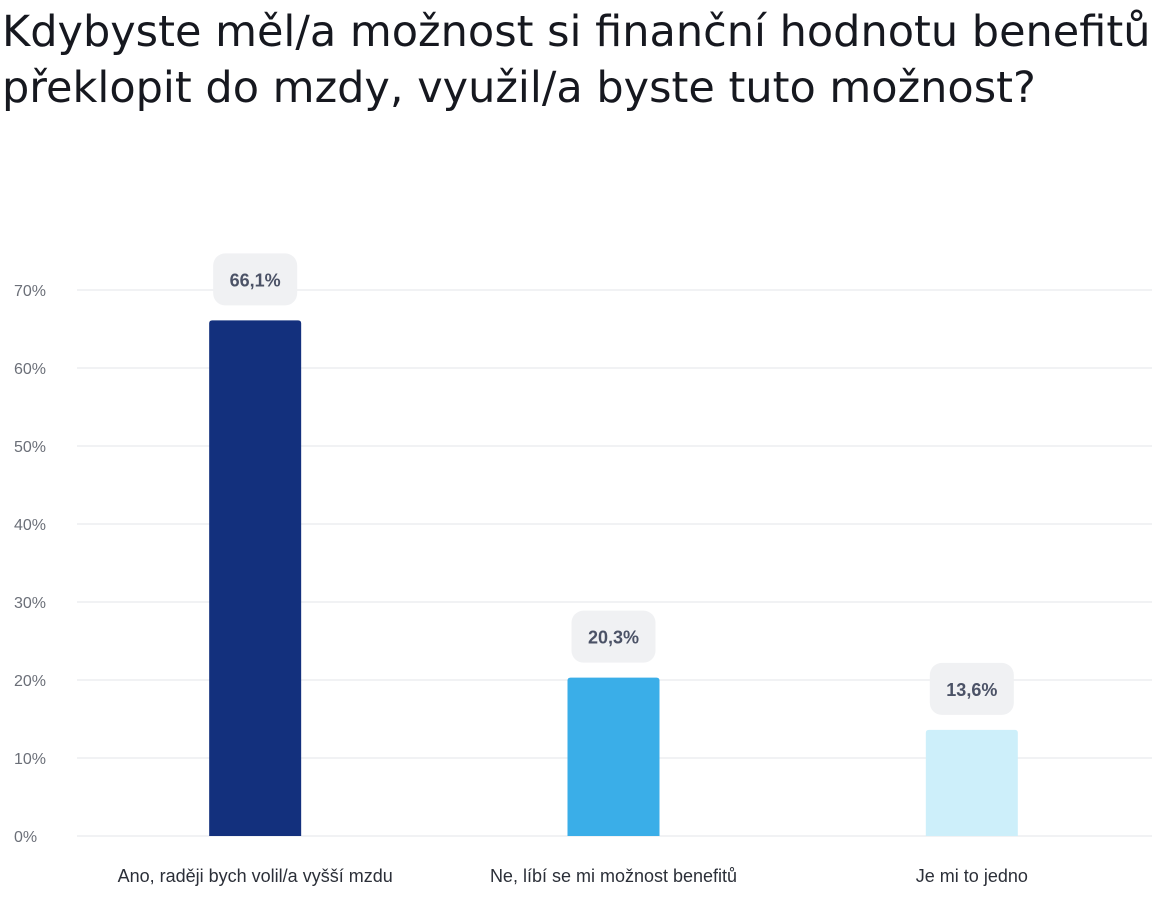  What do you see at coordinates (255, 876) in the screenshot?
I see `x-category-label: Ano, raději bych volil/a vyšší mzdu` at bounding box center [255, 876].